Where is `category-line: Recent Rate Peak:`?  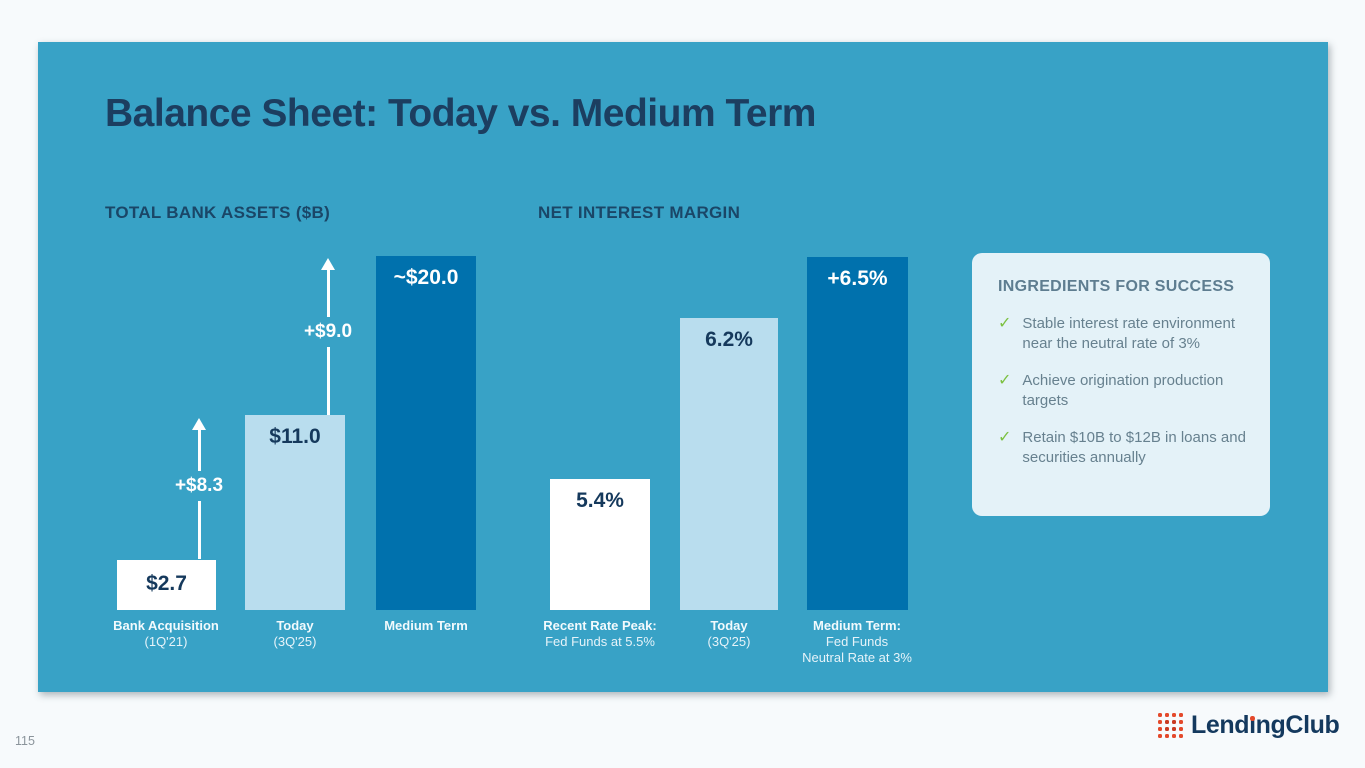
category-line: Recent Rate Peak: is located at coordinates (600, 625).